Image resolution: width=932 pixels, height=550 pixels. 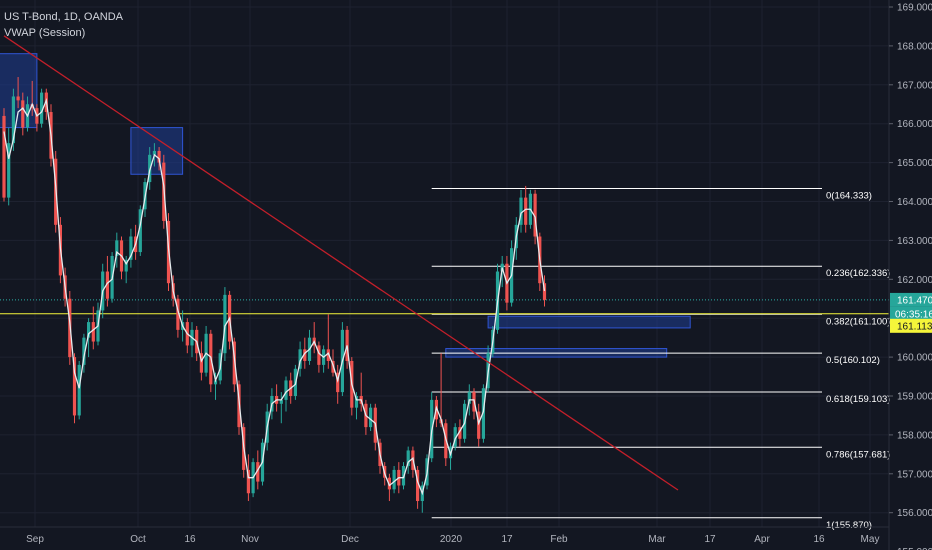 What do you see at coordinates (914, 8) in the screenshot?
I see `price-tick-label: 169.000` at bounding box center [914, 8].